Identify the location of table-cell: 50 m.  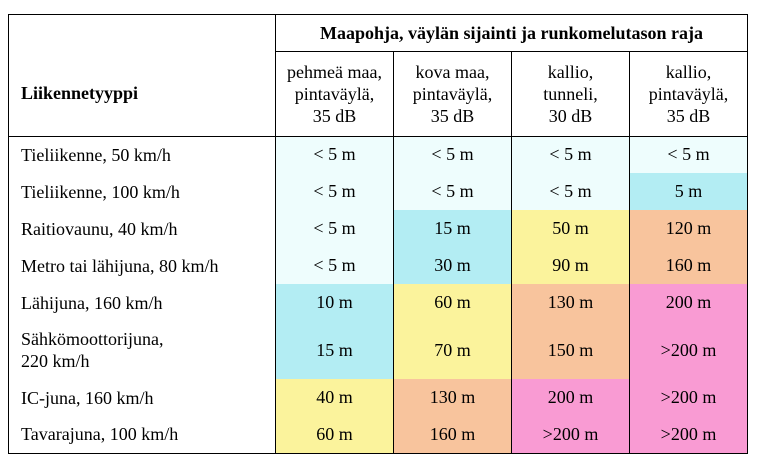
(570, 228).